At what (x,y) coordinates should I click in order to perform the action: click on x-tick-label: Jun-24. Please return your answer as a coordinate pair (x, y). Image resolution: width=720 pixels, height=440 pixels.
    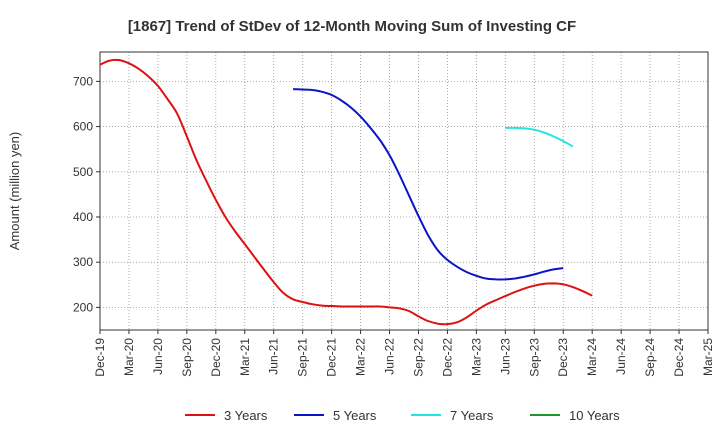
    Looking at the image, I should click on (621, 356).